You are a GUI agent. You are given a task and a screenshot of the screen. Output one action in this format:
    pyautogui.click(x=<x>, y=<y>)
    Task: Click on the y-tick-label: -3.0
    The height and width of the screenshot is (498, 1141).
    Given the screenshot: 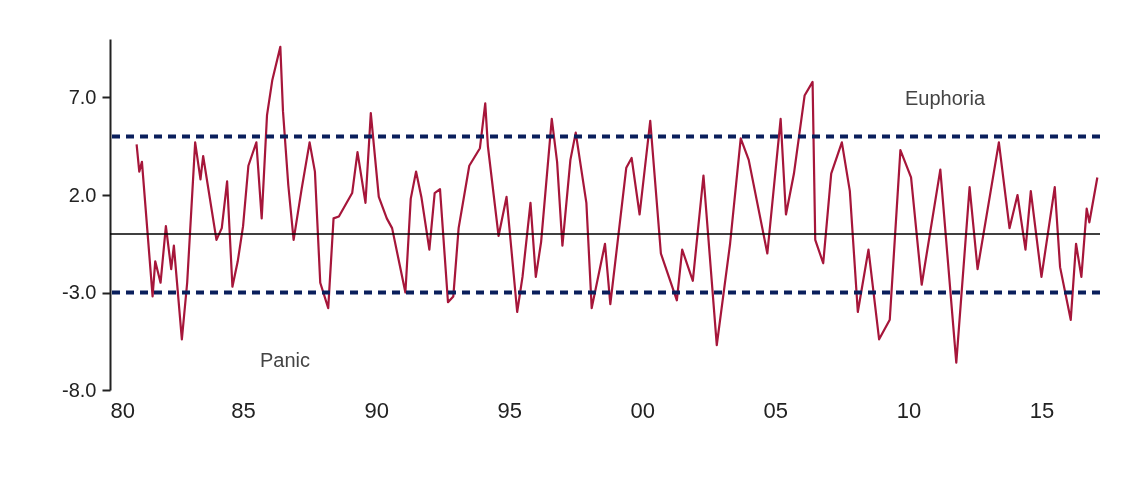 What is the action you would take?
    pyautogui.click(x=79, y=292)
    